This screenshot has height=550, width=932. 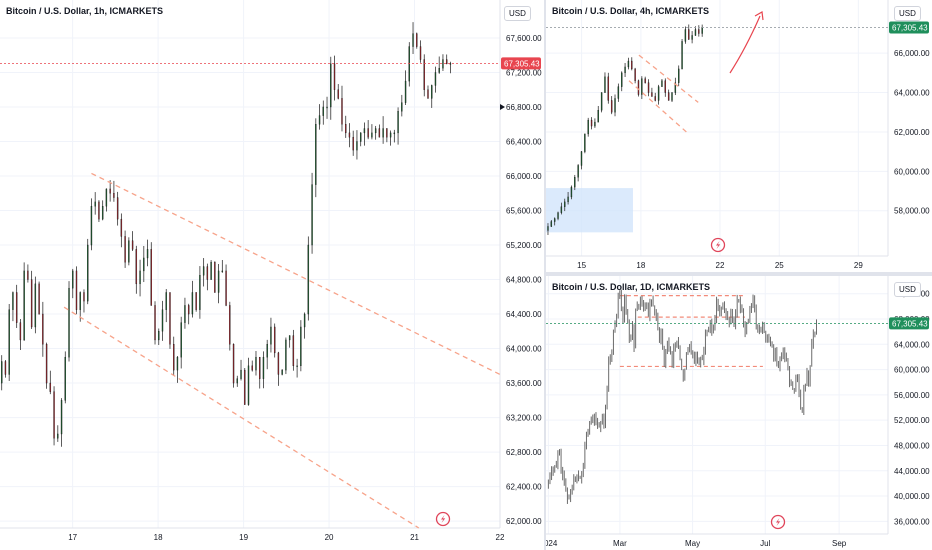 What do you see at coordinates (524, 418) in the screenshot?
I see `price-axis-label: 63,200.00` at bounding box center [524, 418].